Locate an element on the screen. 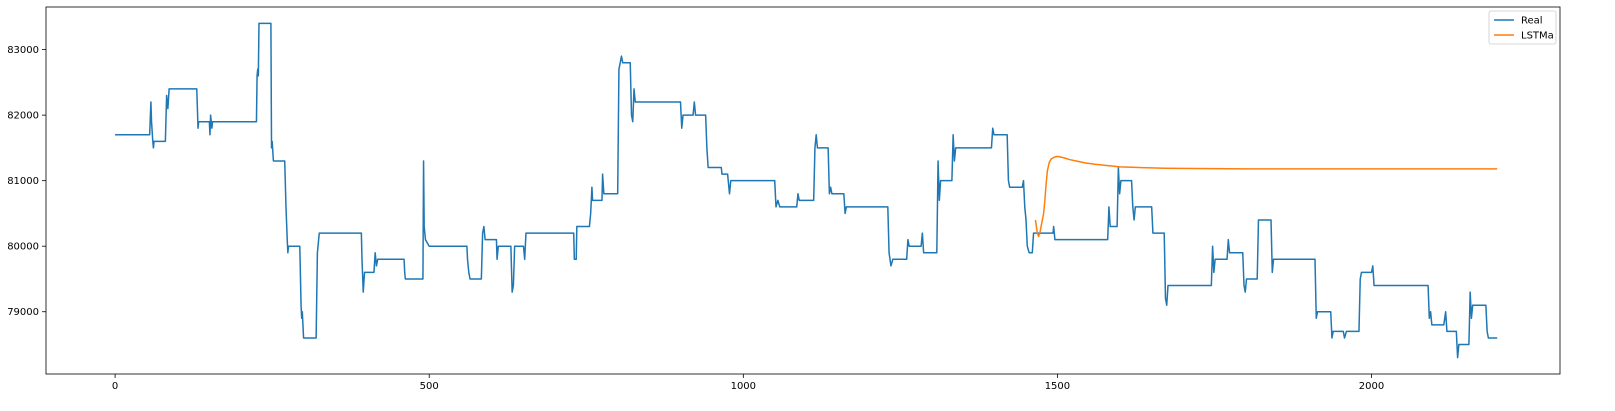 The image size is (1615, 411). x-axis: 0 500 1000 1500 2000 is located at coordinates (748, 383).